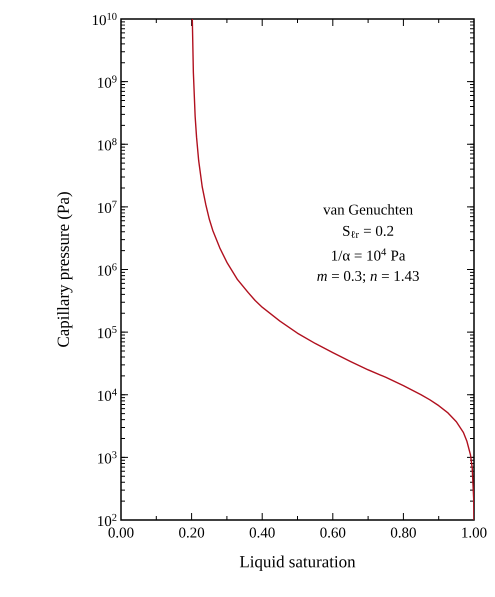  What do you see at coordinates (104, 19) in the screenshot?
I see `y-tick-label: 10$^{10}$` at bounding box center [104, 19].